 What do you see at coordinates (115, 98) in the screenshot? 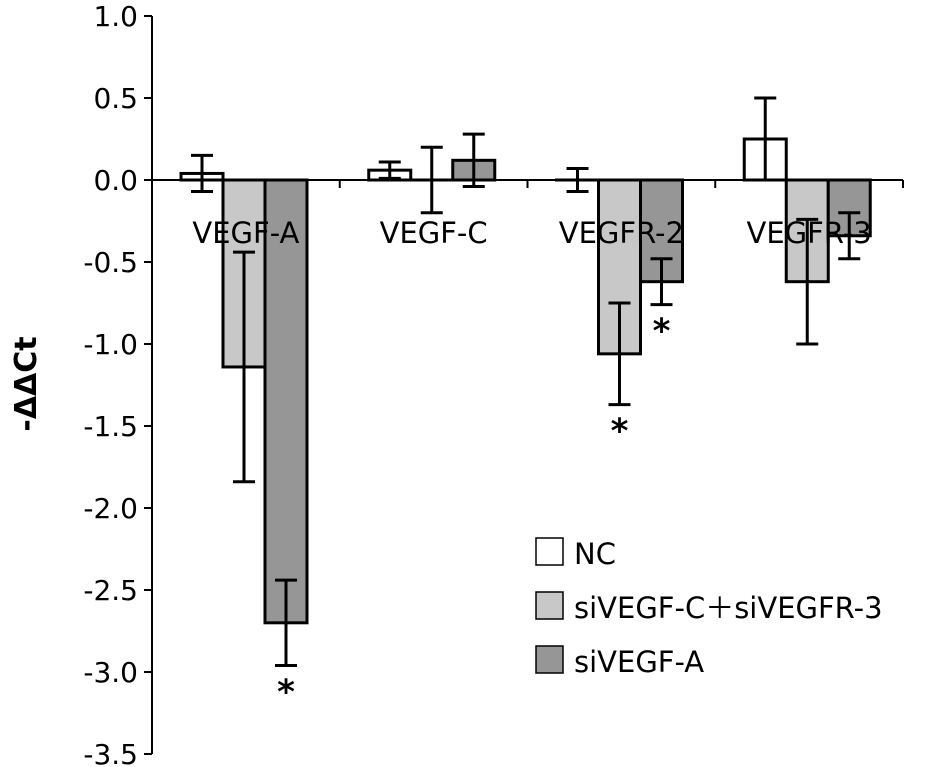
I see `y-tick-label: 0.5` at bounding box center [115, 98].